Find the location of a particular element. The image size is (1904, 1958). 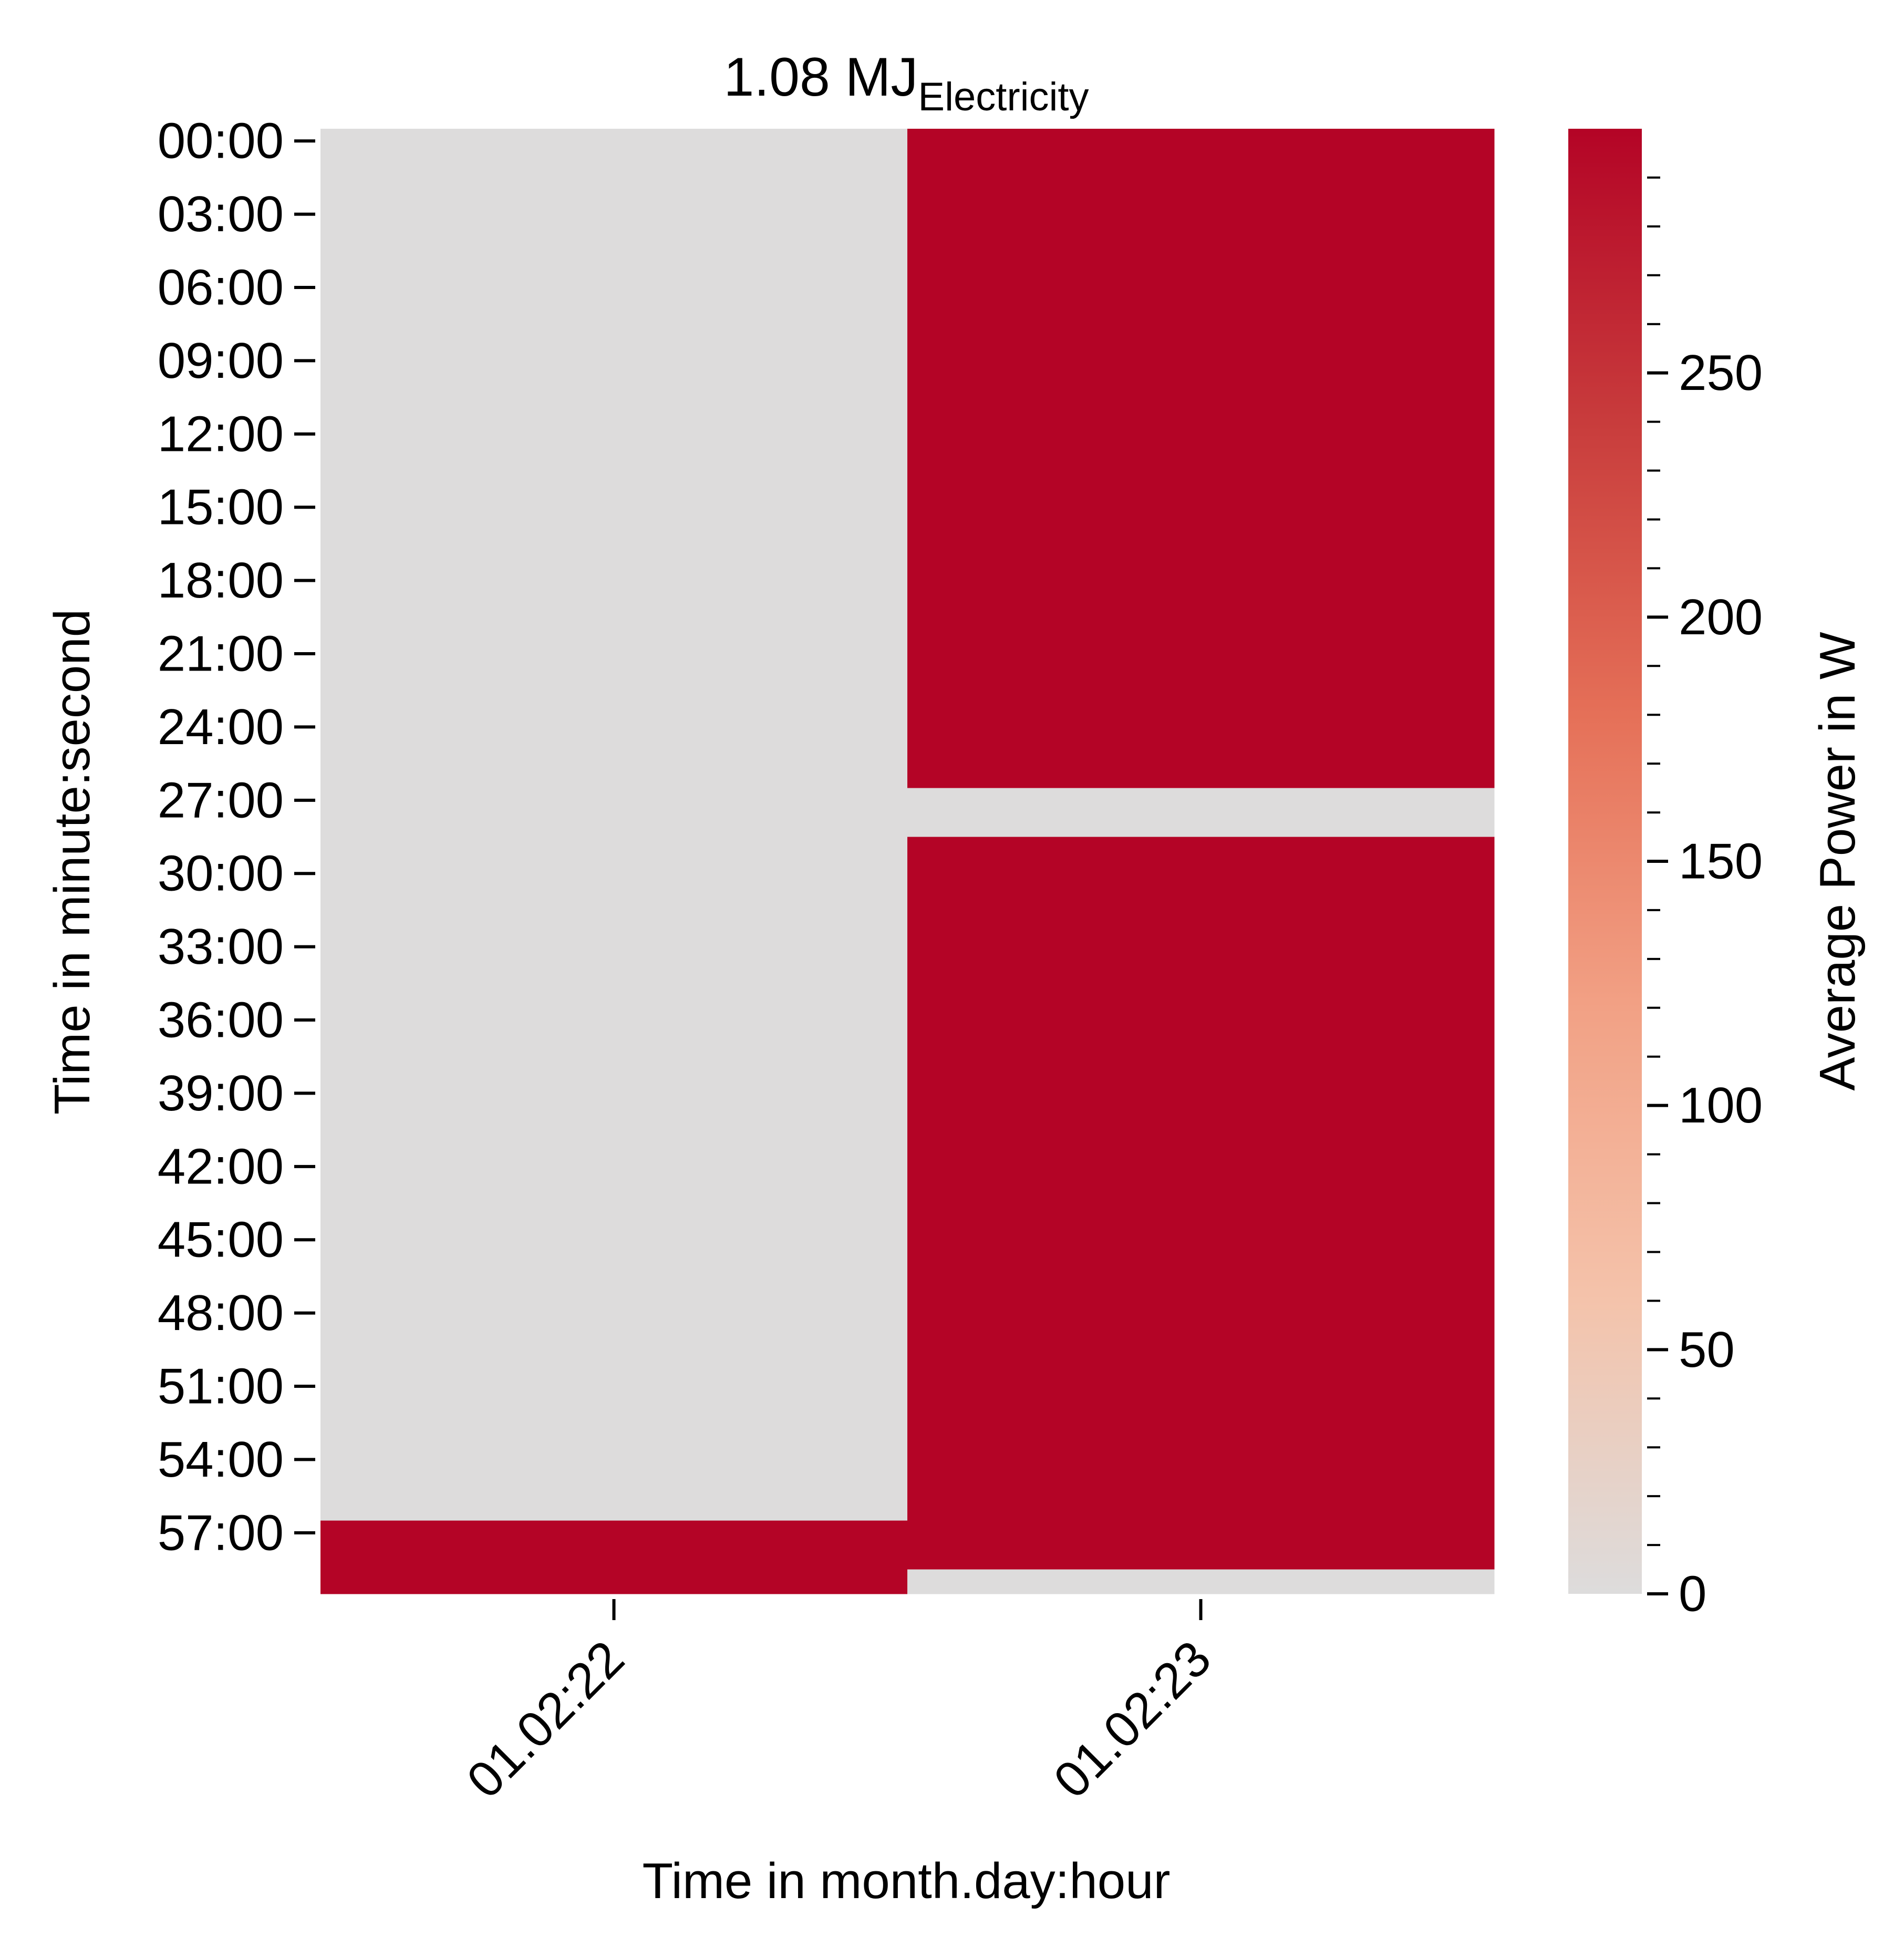

y-tick-label: 33:00 is located at coordinates (221, 947).